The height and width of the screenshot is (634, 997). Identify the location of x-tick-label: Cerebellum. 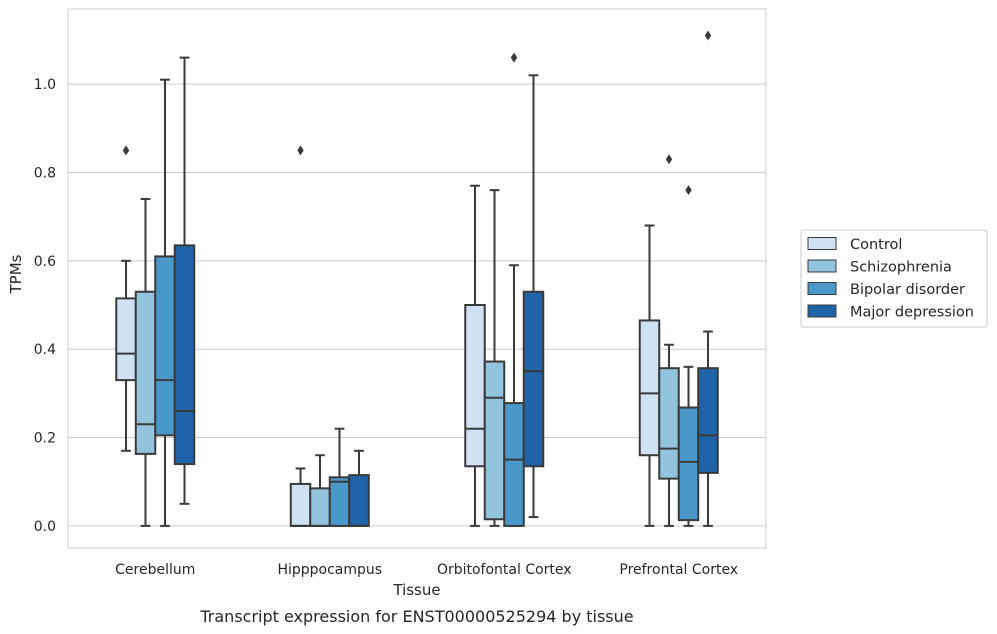
(155, 570).